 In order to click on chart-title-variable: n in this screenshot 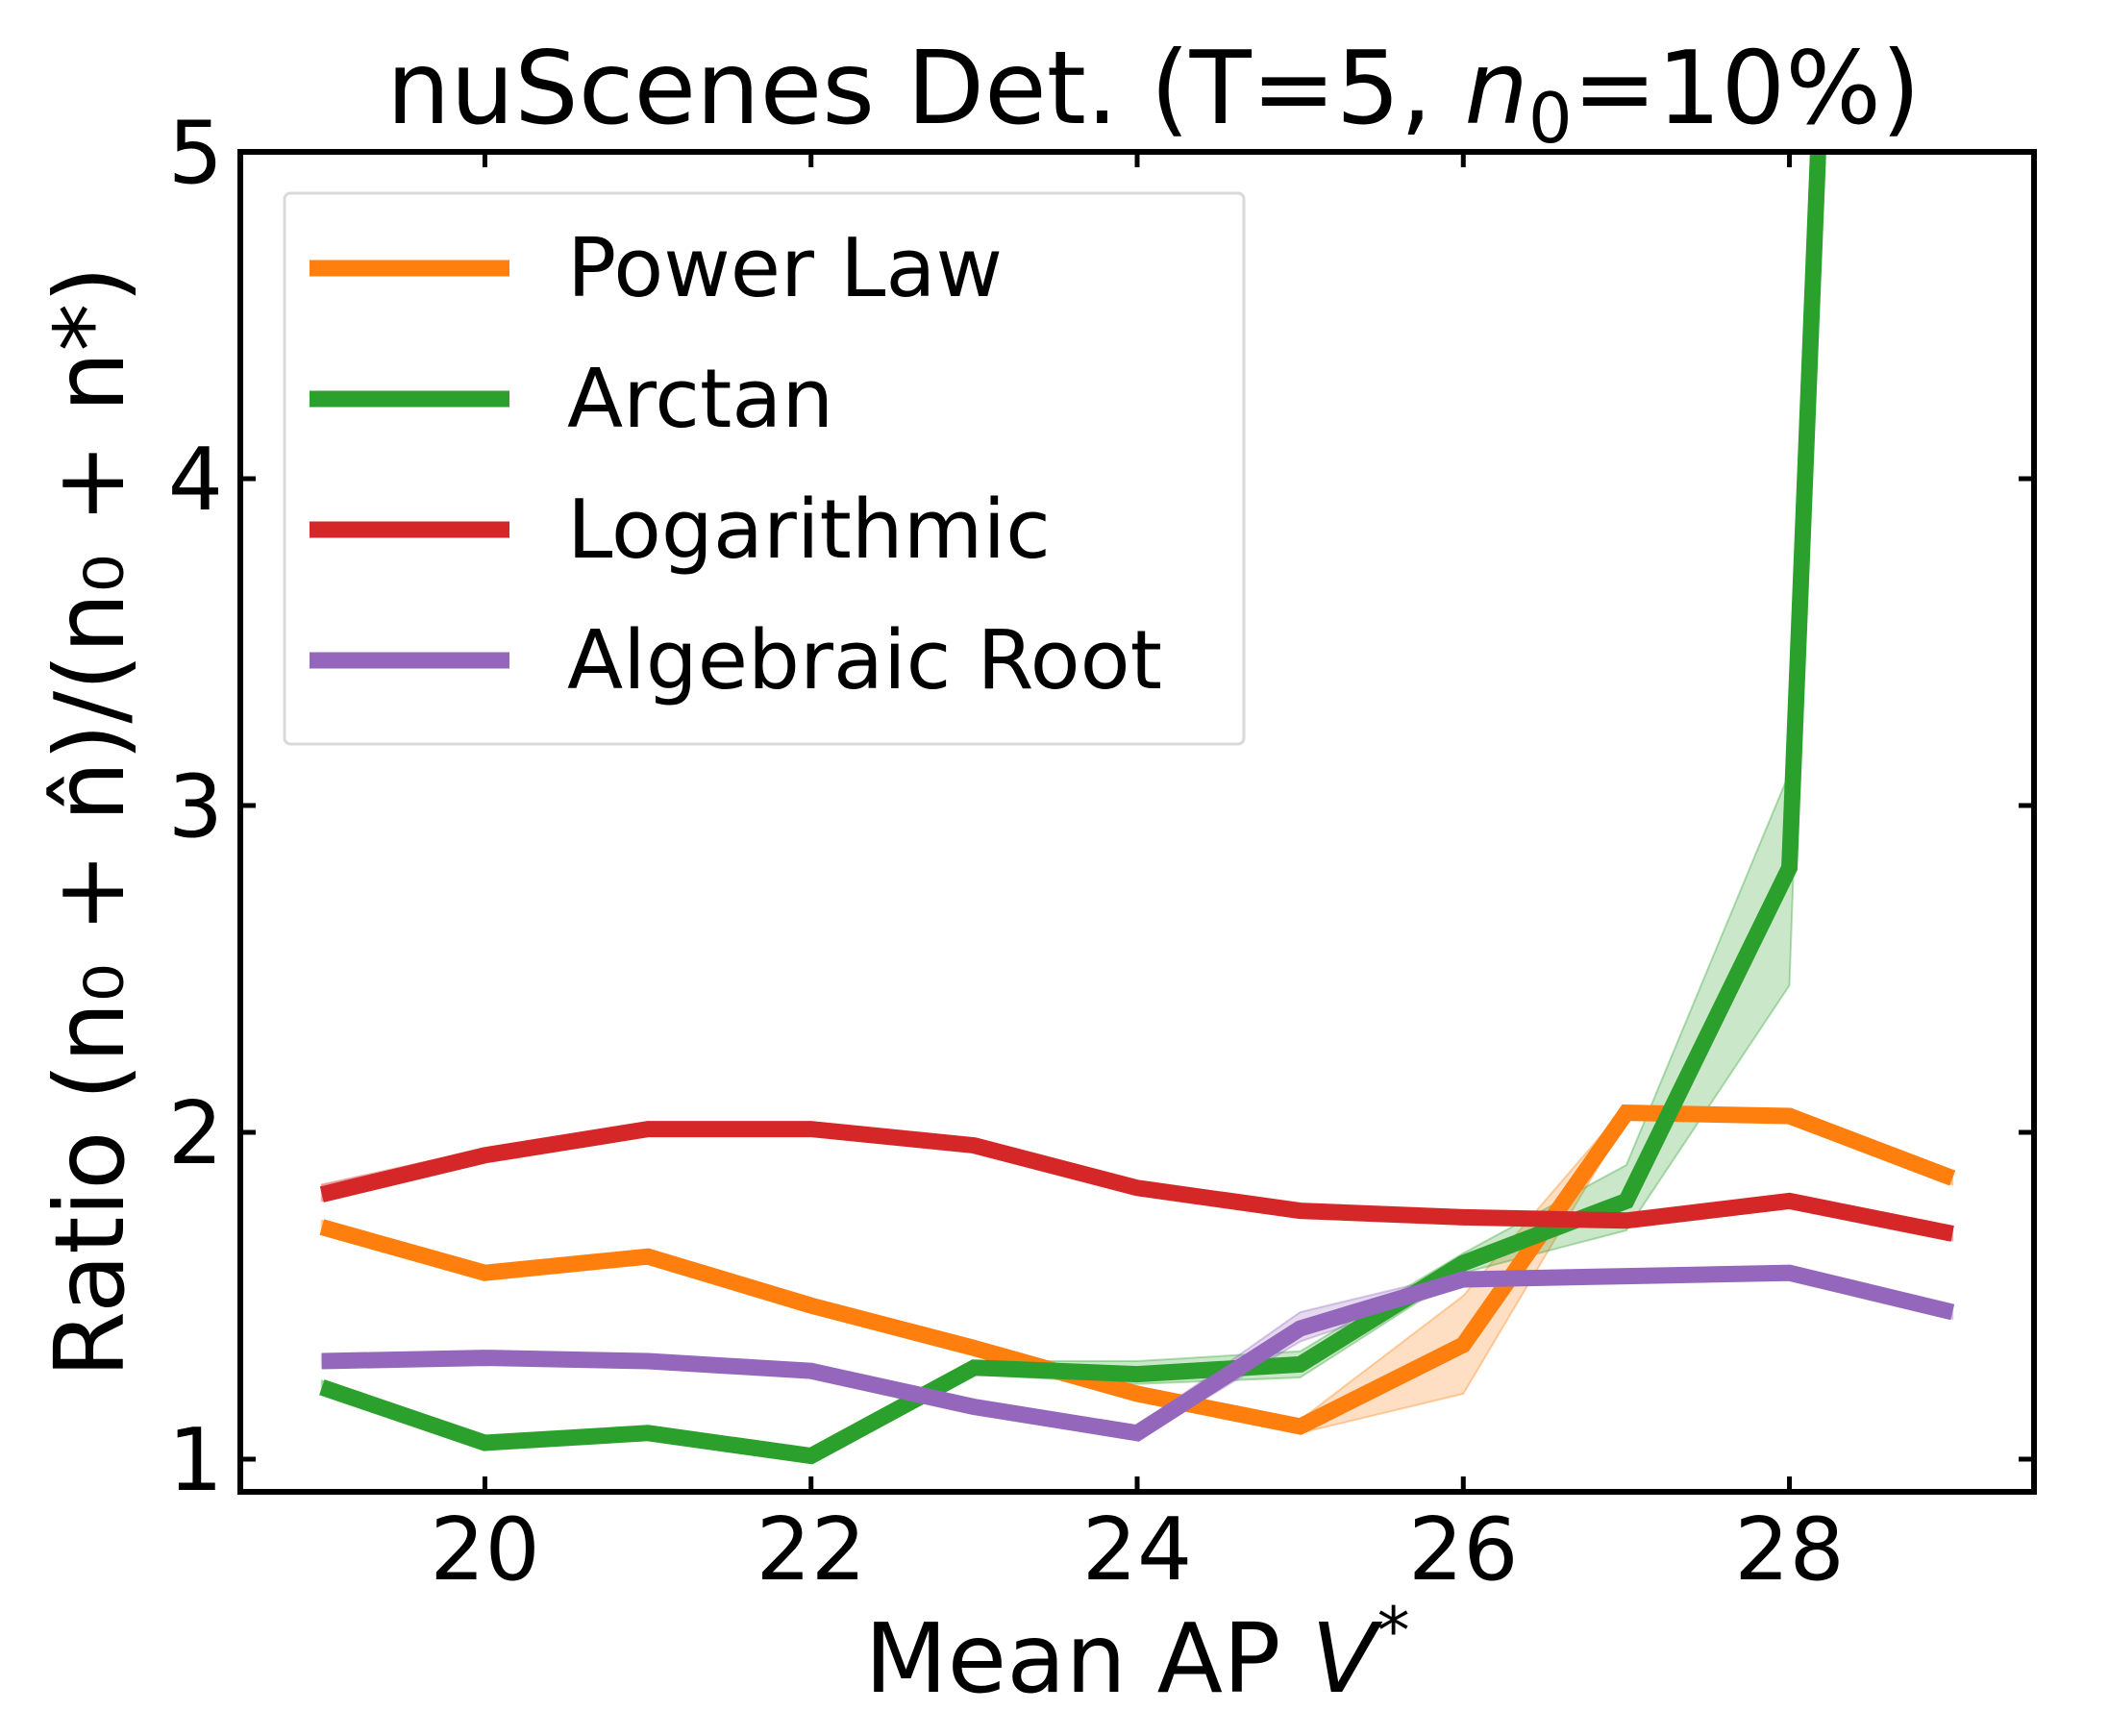, I will do `click(1496, 88)`.